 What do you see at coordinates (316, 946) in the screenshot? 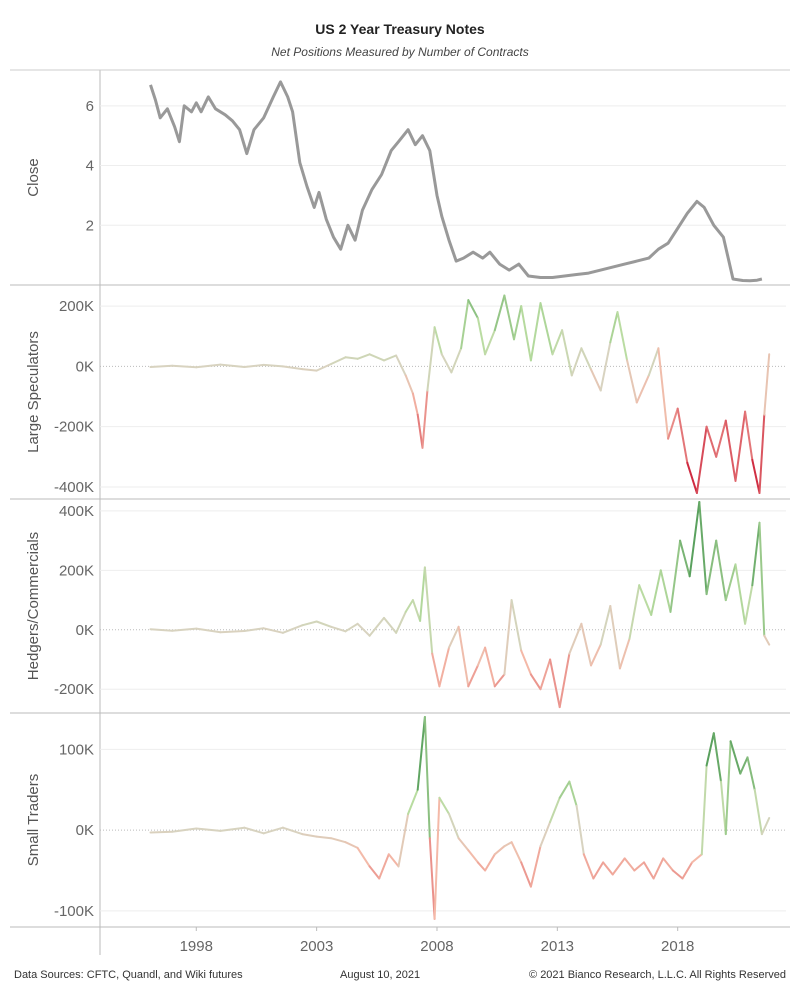
I see `x-tick-label: 2003` at bounding box center [316, 946].